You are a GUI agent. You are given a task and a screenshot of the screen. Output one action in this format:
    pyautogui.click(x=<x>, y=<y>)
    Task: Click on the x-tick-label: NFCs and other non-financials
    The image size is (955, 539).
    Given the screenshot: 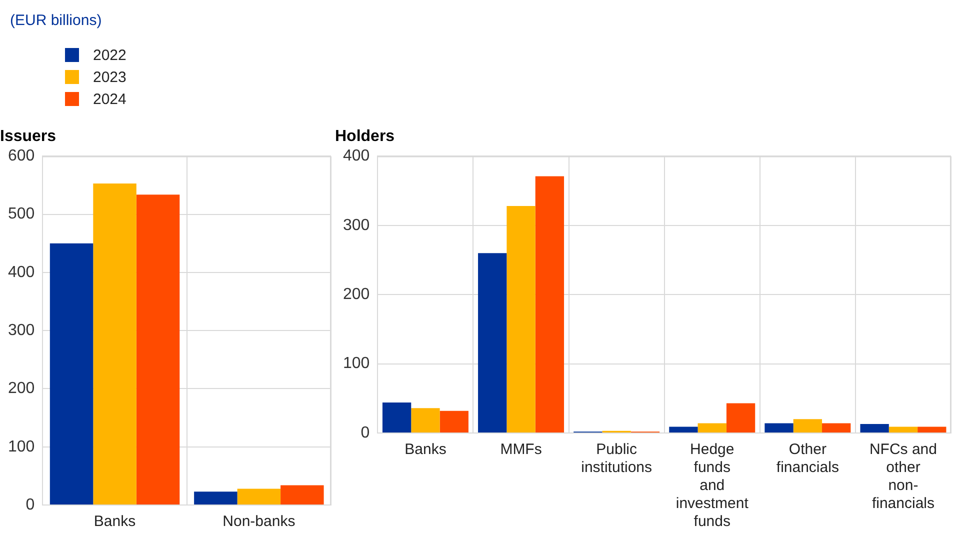 What is the action you would take?
    pyautogui.click(x=903, y=476)
    